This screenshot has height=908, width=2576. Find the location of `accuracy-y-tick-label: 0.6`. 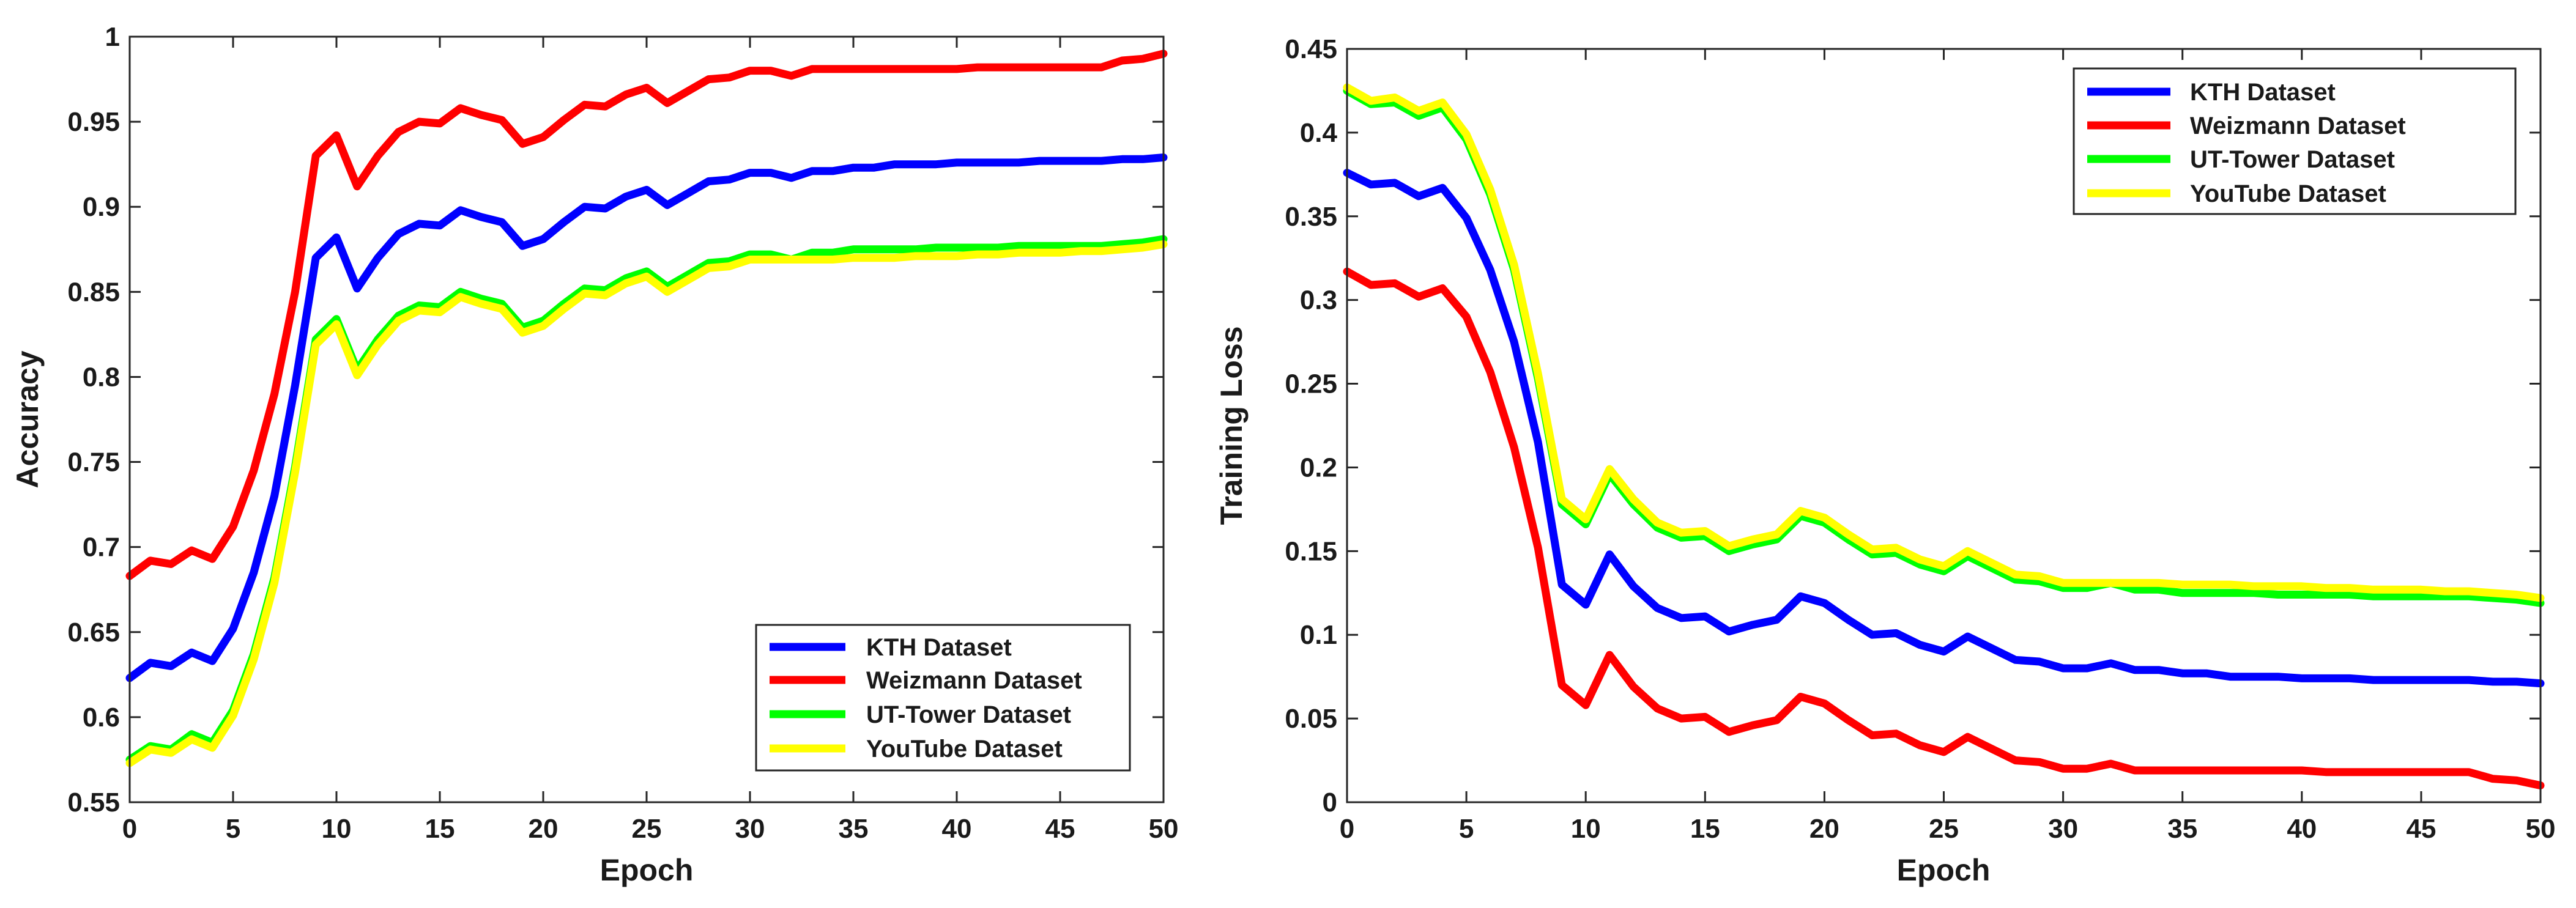

accuracy-y-tick-label: 0.6 is located at coordinates (101, 718).